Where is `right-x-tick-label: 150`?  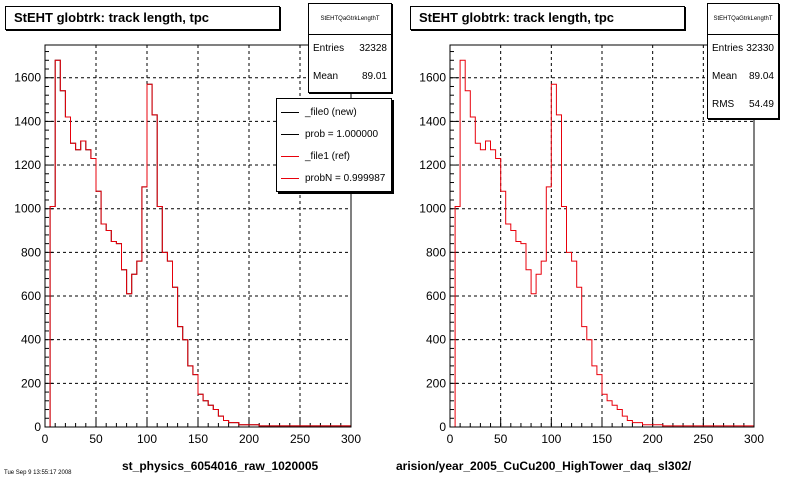 right-x-tick-label: 150 is located at coordinates (602, 439).